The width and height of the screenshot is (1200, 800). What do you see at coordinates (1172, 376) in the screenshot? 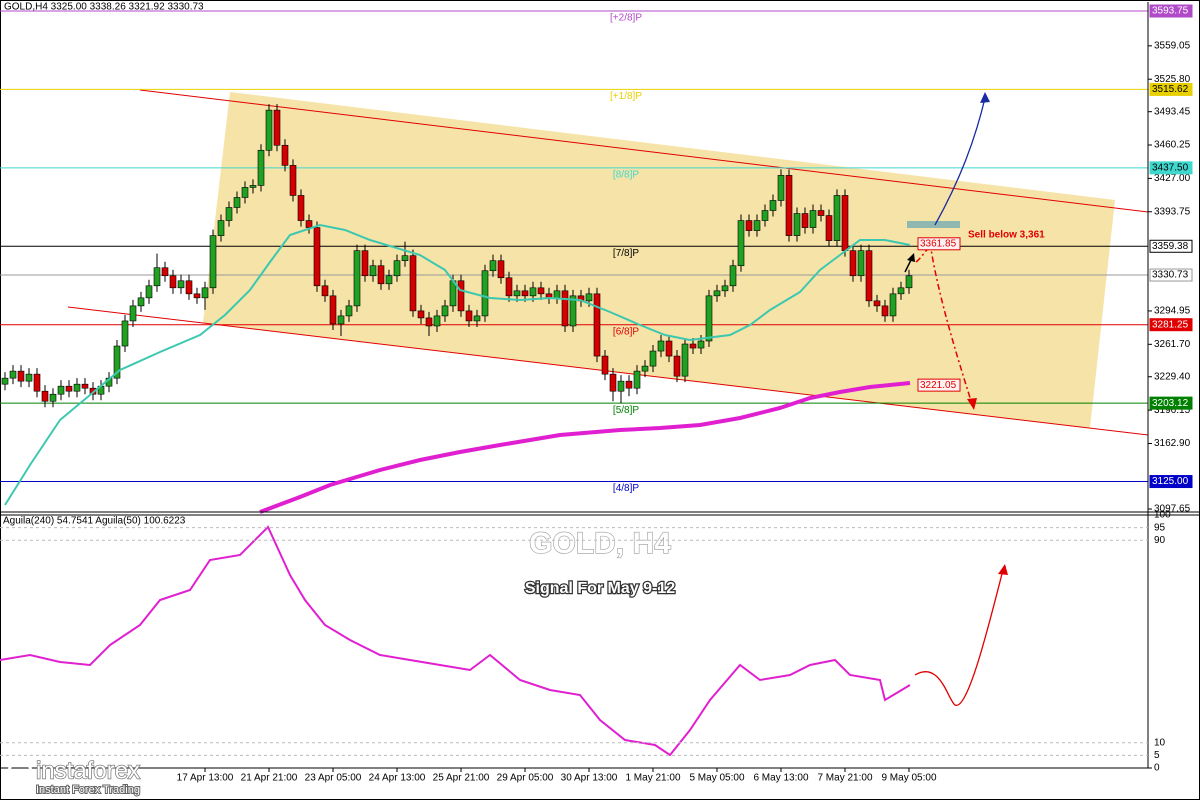
I see `y-tick-label: 3229.40` at bounding box center [1172, 376].